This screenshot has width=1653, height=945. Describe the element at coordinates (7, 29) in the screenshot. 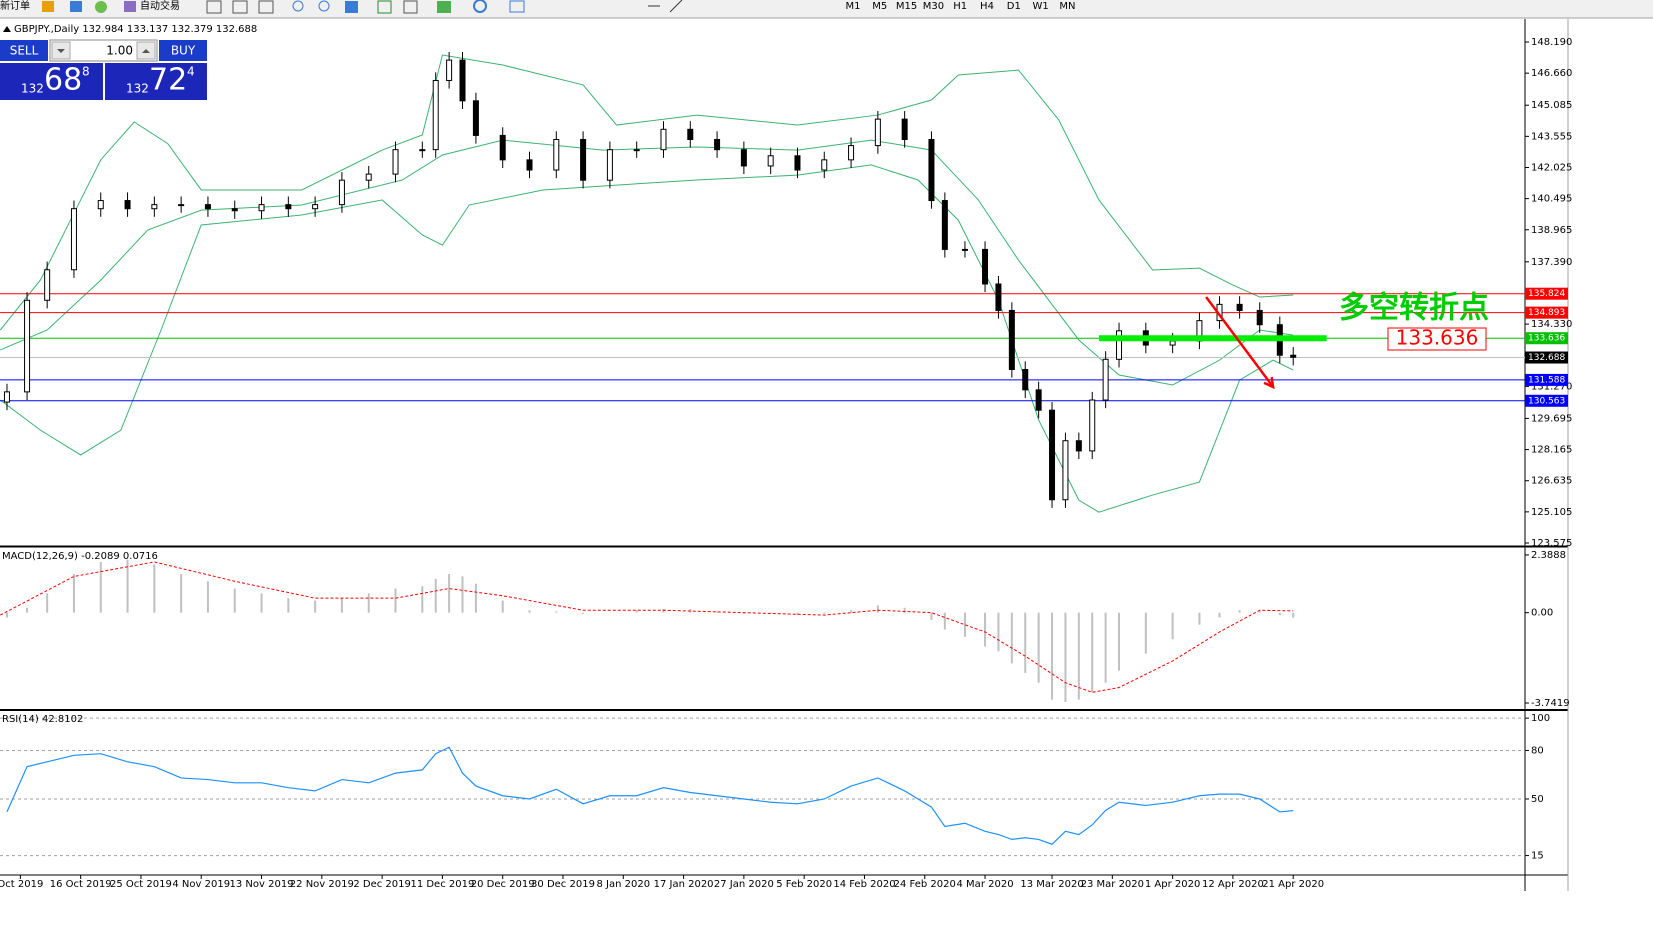

I see `collapse-icon` at that location.